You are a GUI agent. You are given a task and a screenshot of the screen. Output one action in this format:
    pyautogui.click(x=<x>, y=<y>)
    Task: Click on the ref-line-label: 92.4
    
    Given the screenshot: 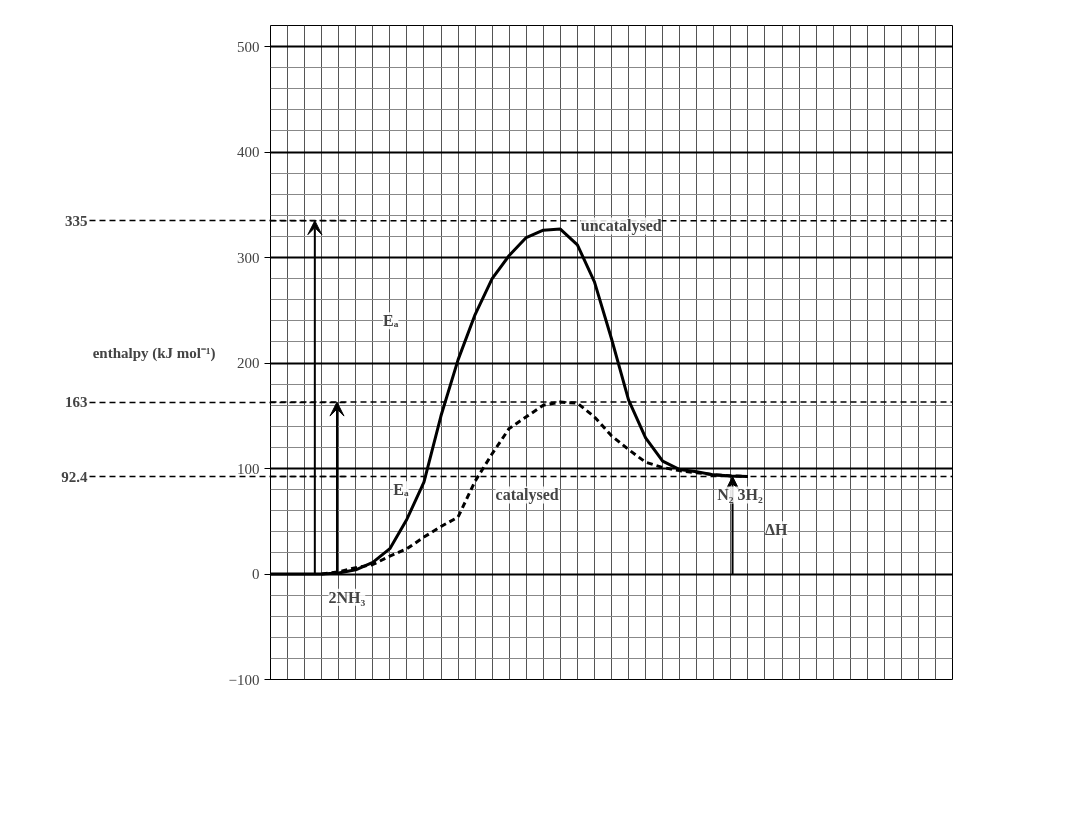 What is the action you would take?
    pyautogui.click(x=74, y=476)
    